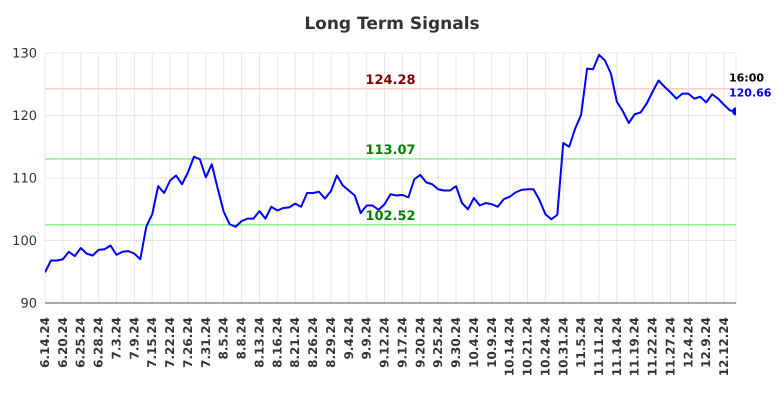 The height and width of the screenshot is (398, 784). Describe the element at coordinates (259, 342) in the screenshot. I see `x-tick-label: 8.13.24` at that location.